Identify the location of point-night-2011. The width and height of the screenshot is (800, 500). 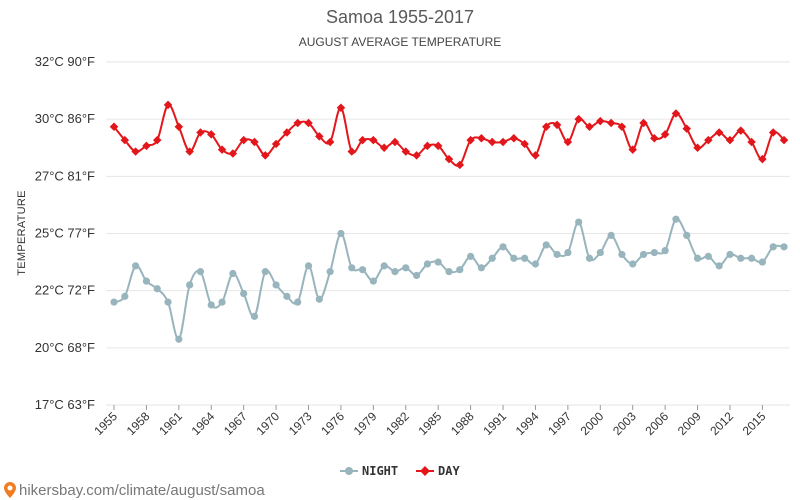
(719, 266).